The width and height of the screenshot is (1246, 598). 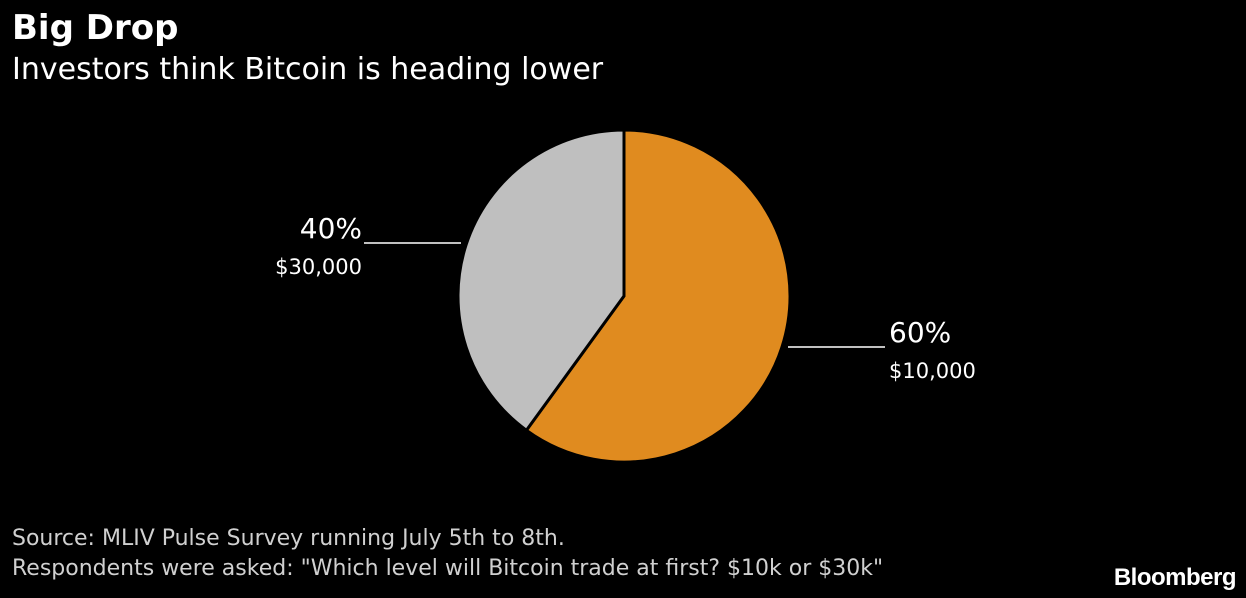 What do you see at coordinates (1175, 577) in the screenshot?
I see `bloomberg-logo: Bloomberg` at bounding box center [1175, 577].